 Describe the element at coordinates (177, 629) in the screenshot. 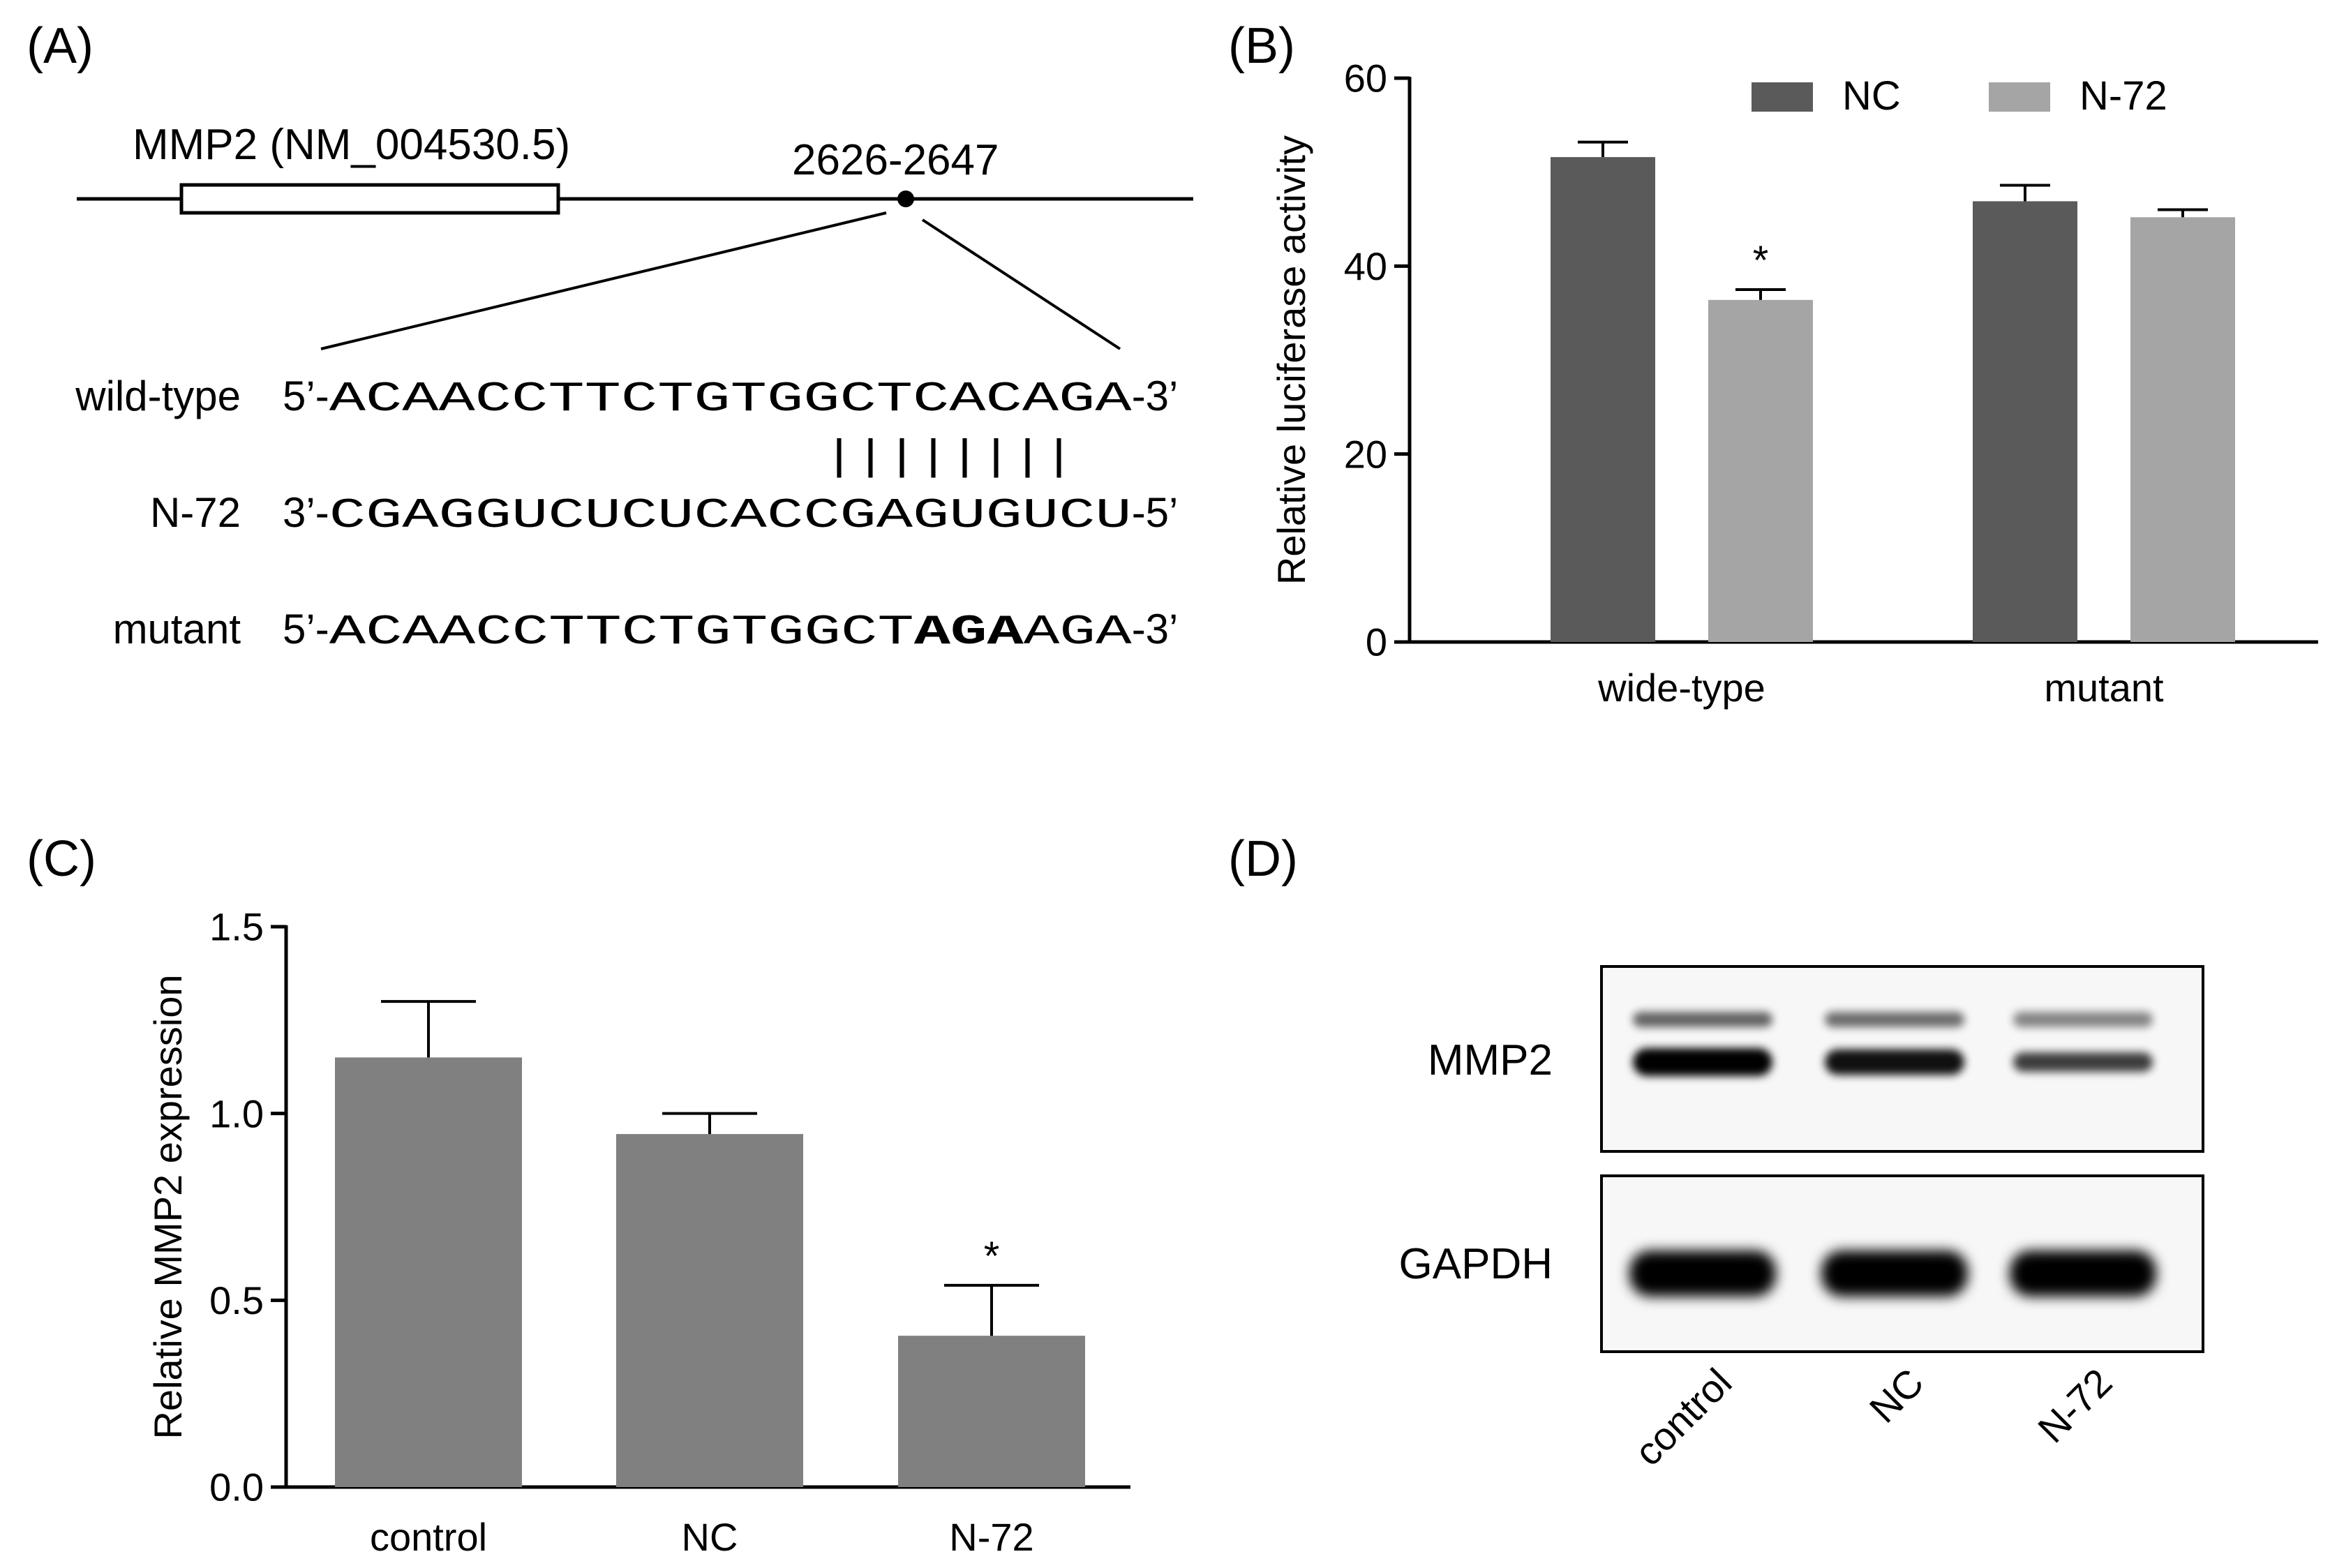

I see `row-label-mutant: mutant` at that location.